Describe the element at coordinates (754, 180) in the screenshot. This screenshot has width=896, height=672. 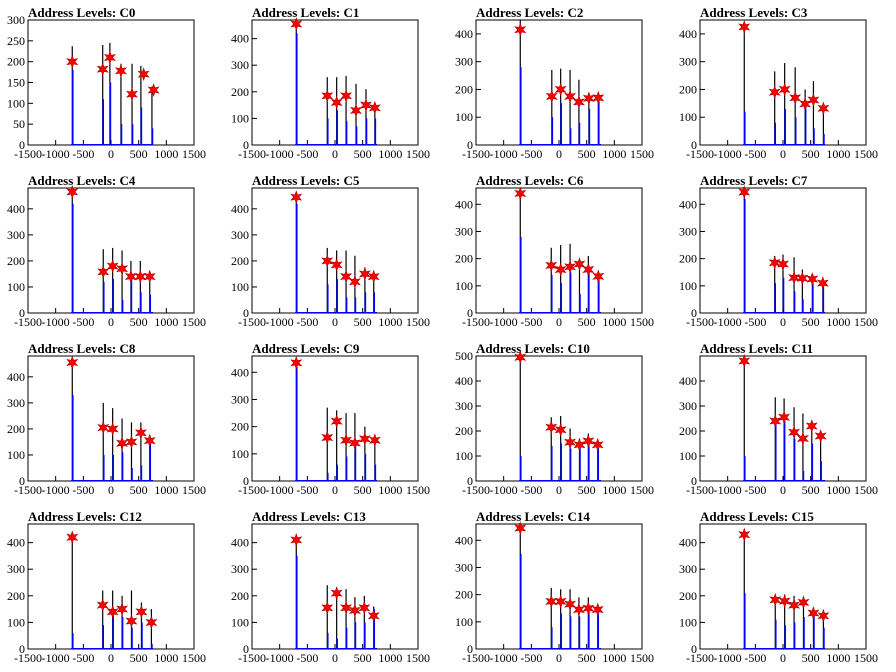
I see `panel-title: Address Levels: C7` at that location.